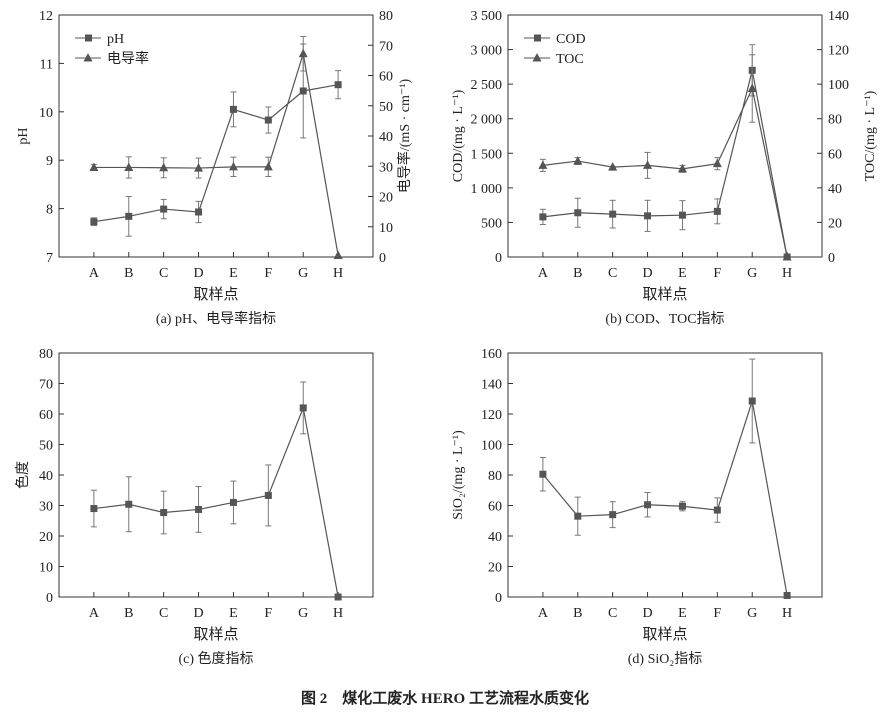 The width and height of the screenshot is (891, 714). Describe the element at coordinates (664, 319) in the screenshot. I see `panel-caption: (b) COD、TOC指标` at that location.